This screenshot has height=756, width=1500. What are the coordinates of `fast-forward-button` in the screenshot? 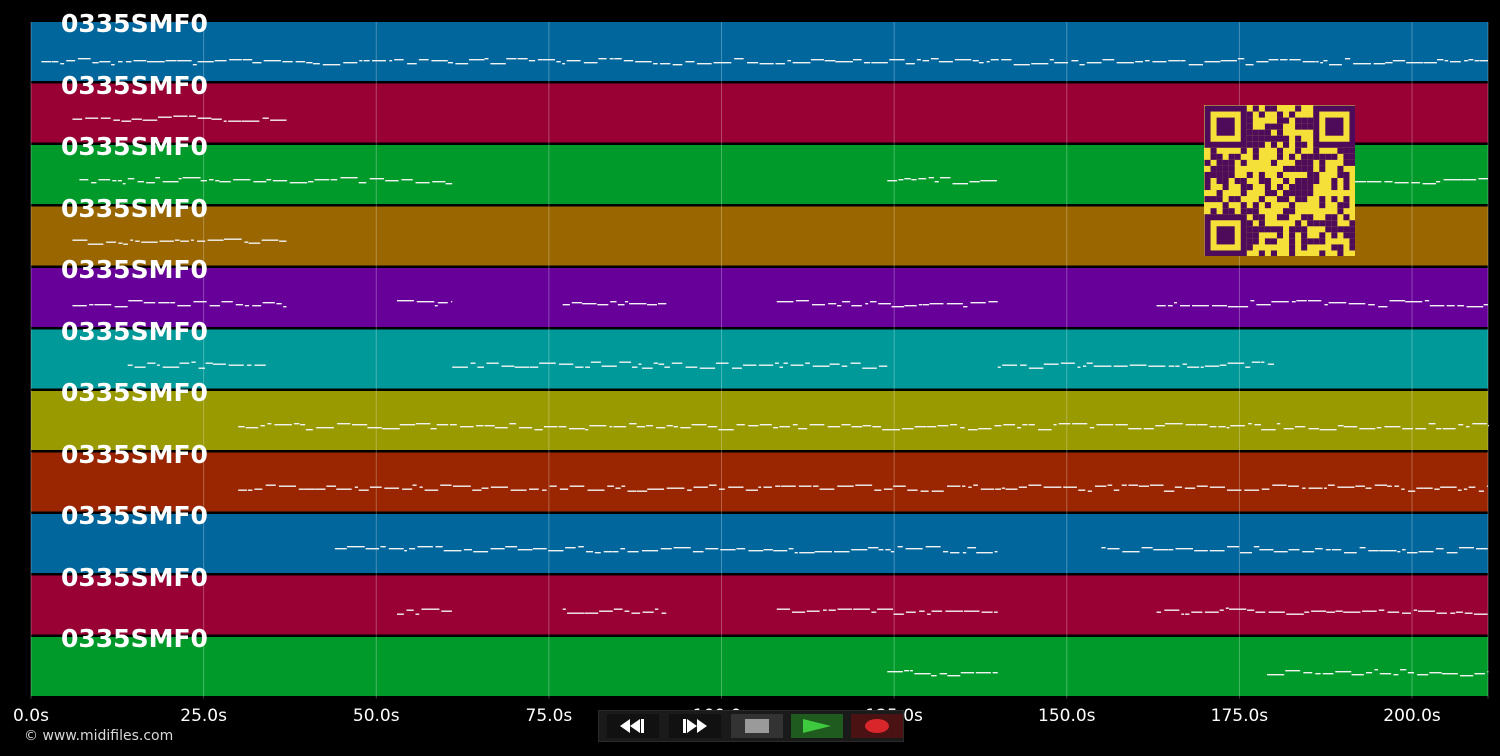 It's located at (695, 726).